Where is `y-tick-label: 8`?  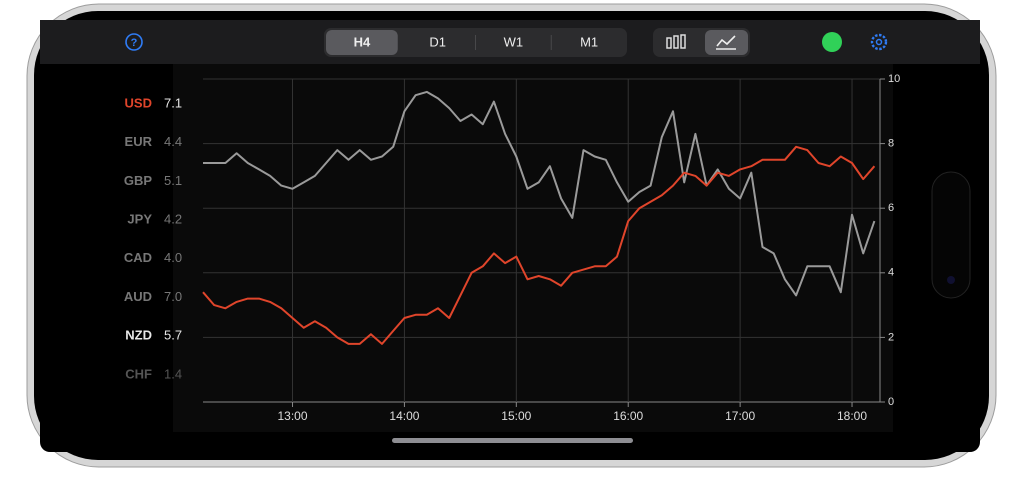 y-tick-label: 8 is located at coordinates (891, 144).